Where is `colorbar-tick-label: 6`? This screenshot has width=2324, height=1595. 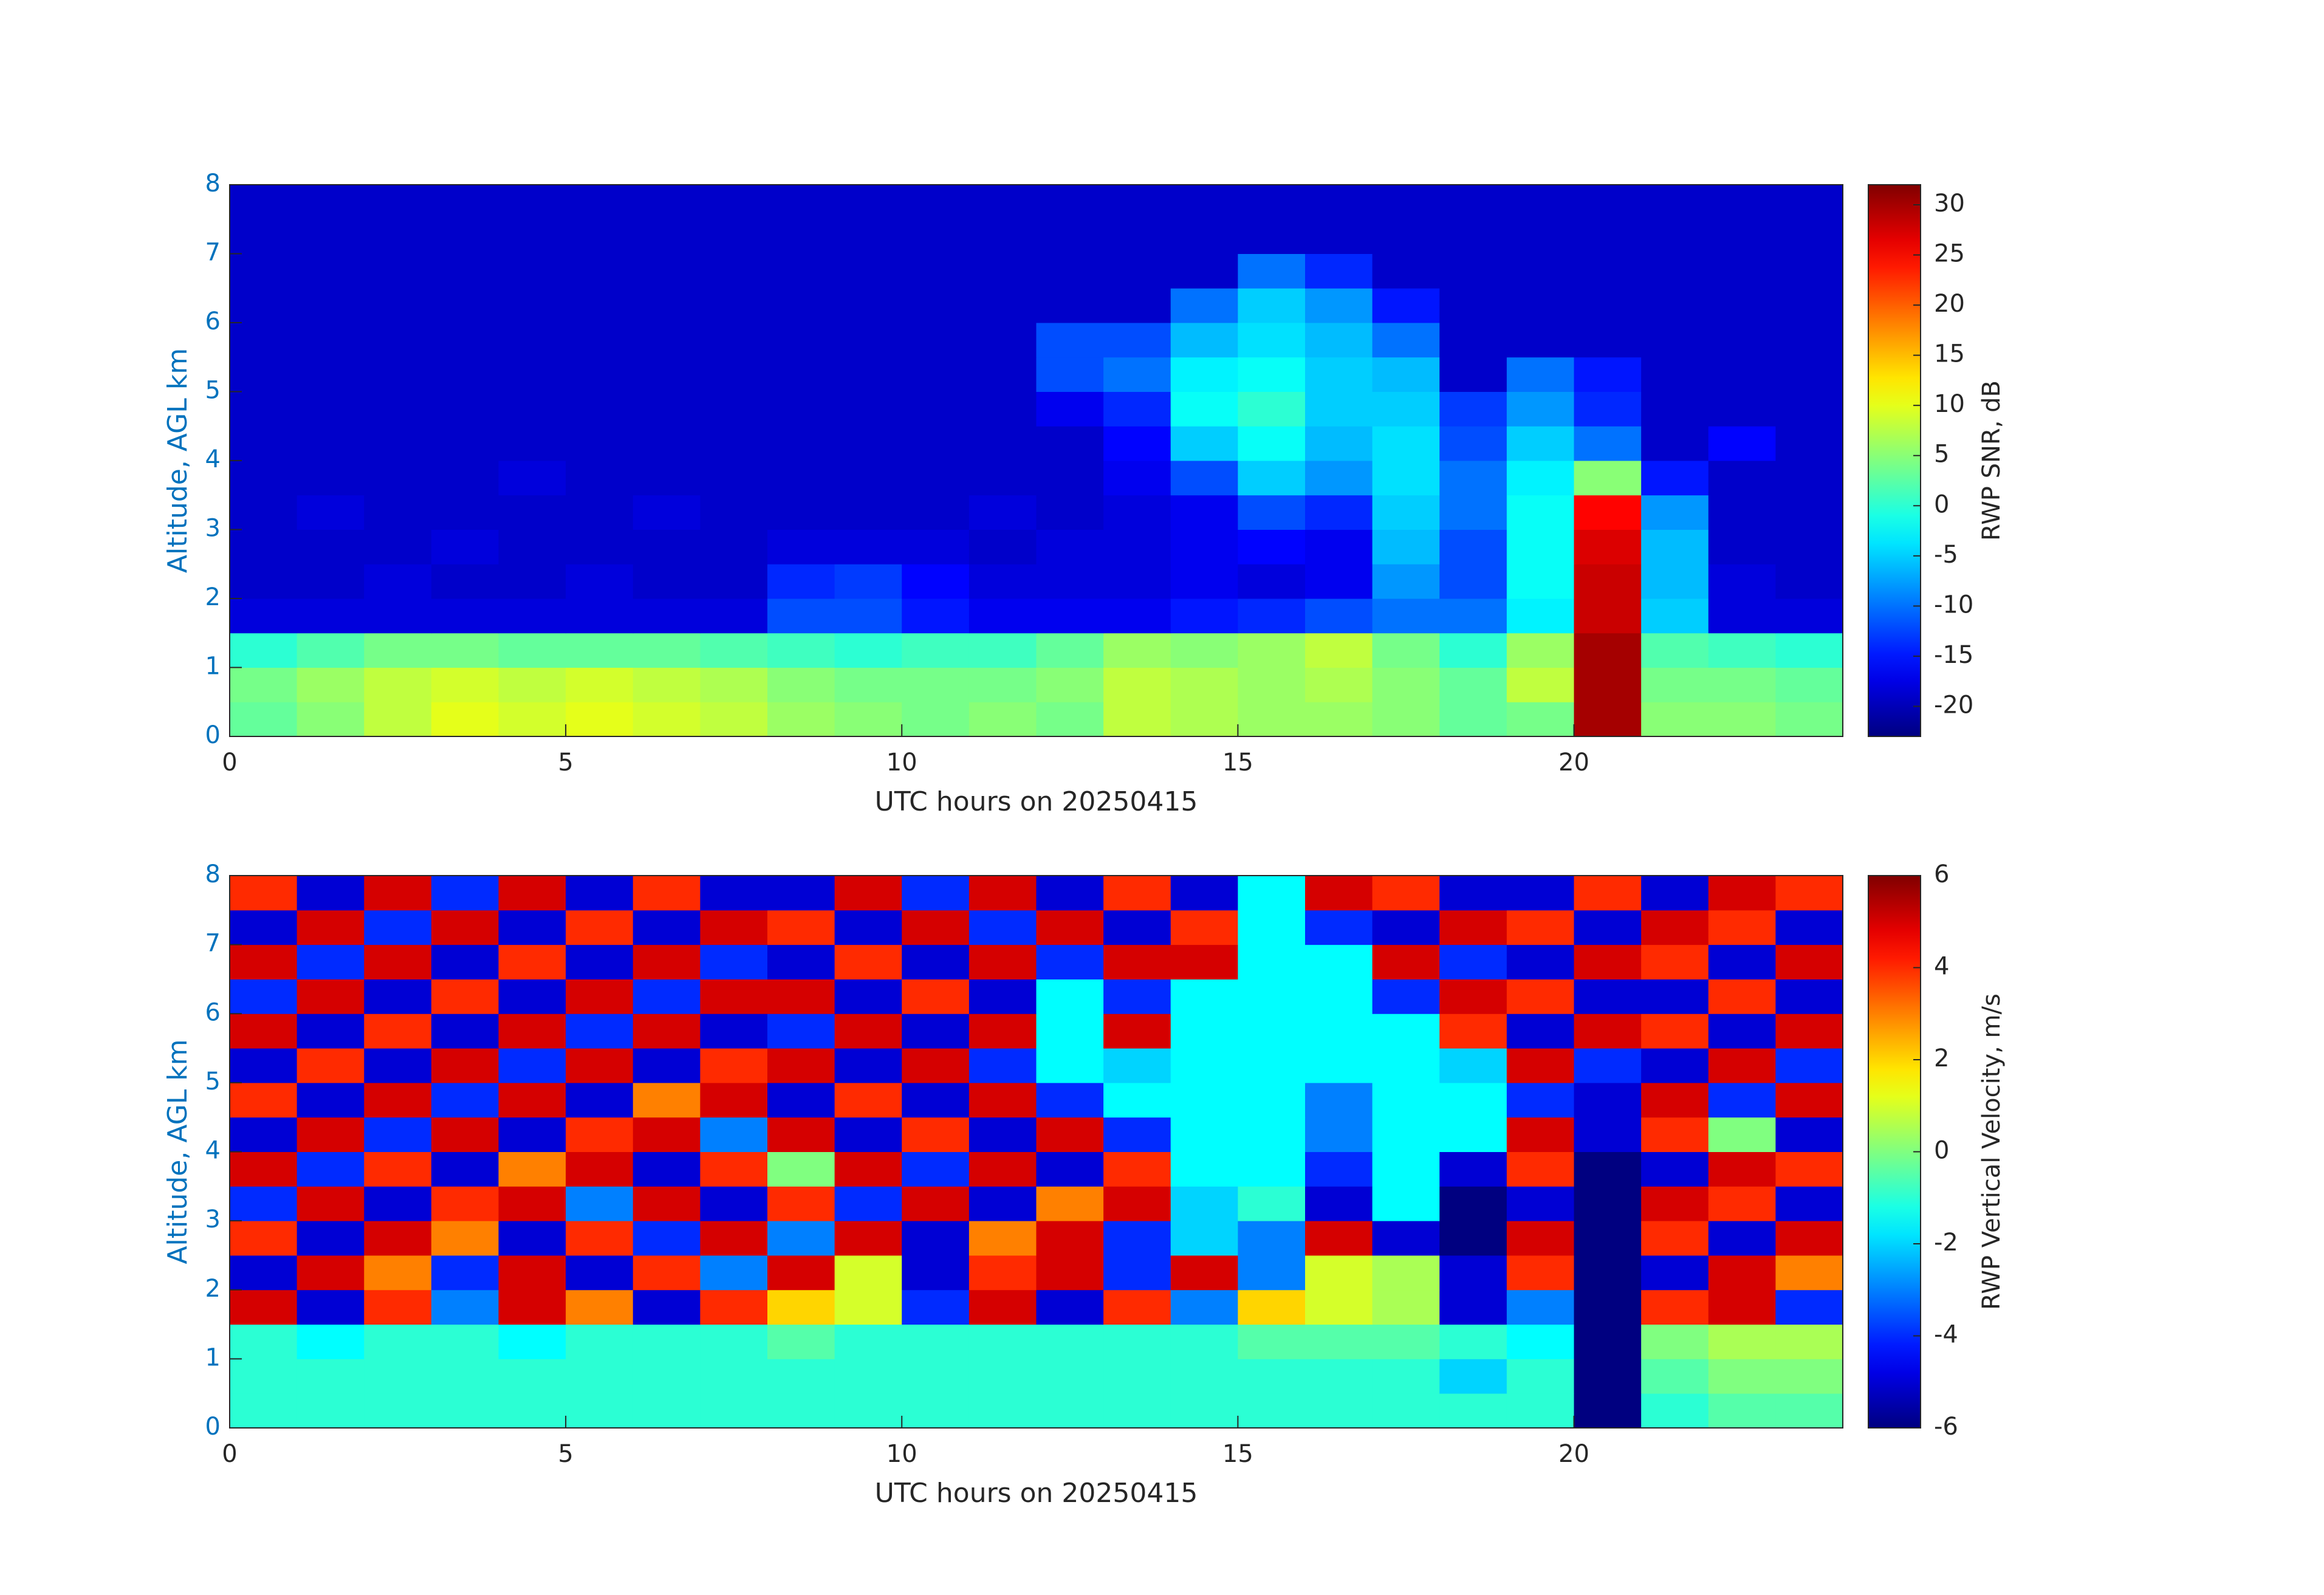
colorbar-tick-label: 6 is located at coordinates (1942, 874).